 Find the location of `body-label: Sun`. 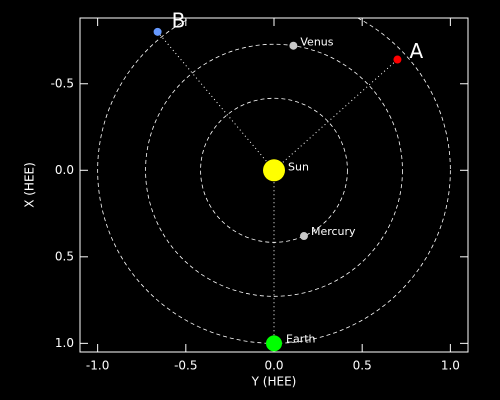

body-label: Sun is located at coordinates (298, 166).